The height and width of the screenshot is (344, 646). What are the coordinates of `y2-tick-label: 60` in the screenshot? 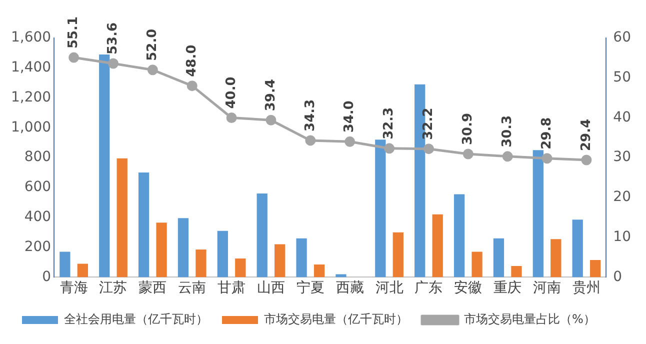 It's located at (622, 38).